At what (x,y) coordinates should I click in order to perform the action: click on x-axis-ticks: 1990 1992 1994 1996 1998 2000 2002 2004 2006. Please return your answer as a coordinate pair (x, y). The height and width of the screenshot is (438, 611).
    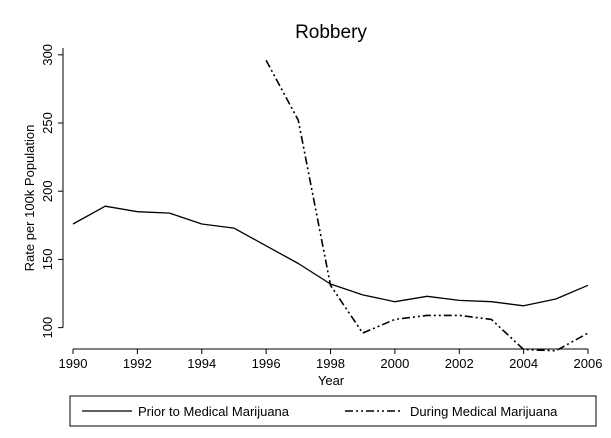
    Looking at the image, I should click on (331, 360).